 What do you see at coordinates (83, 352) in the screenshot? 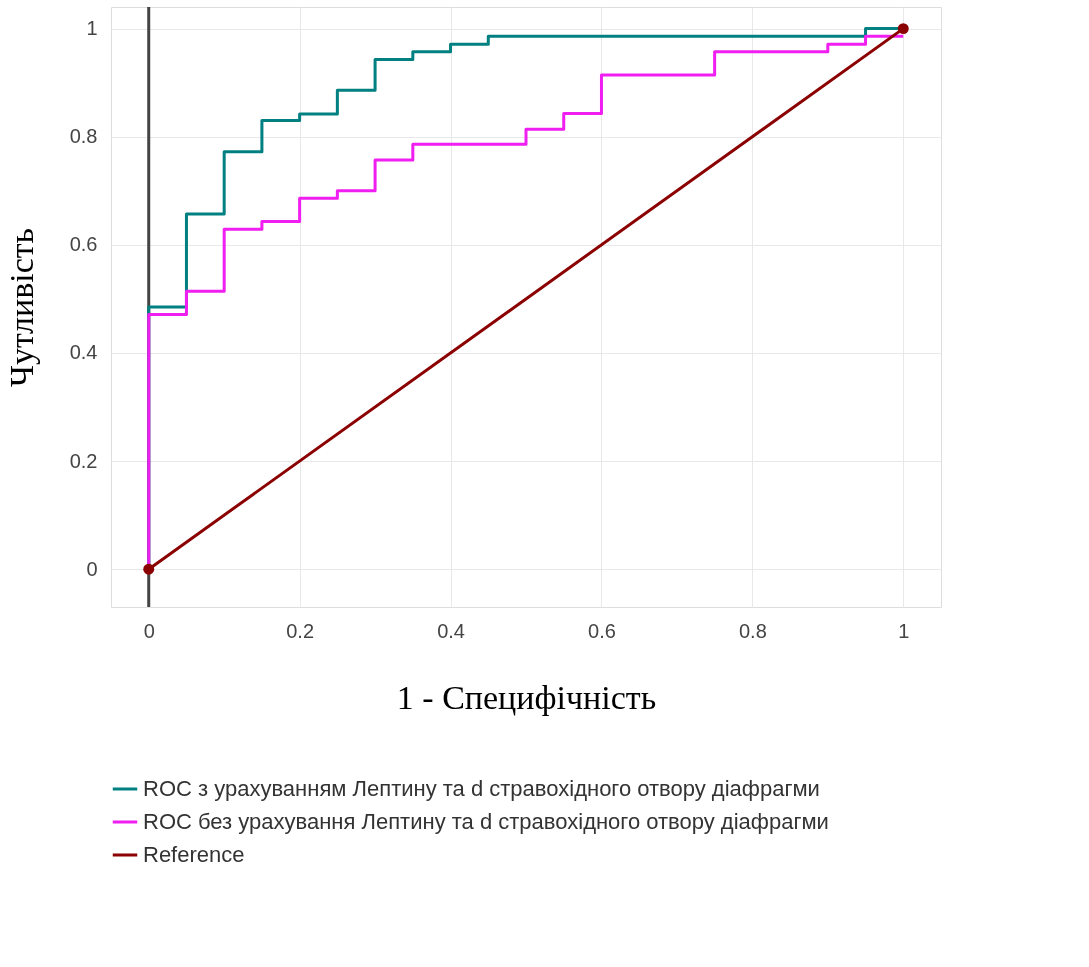
I see `y-tick-label: 0.4` at bounding box center [83, 352].